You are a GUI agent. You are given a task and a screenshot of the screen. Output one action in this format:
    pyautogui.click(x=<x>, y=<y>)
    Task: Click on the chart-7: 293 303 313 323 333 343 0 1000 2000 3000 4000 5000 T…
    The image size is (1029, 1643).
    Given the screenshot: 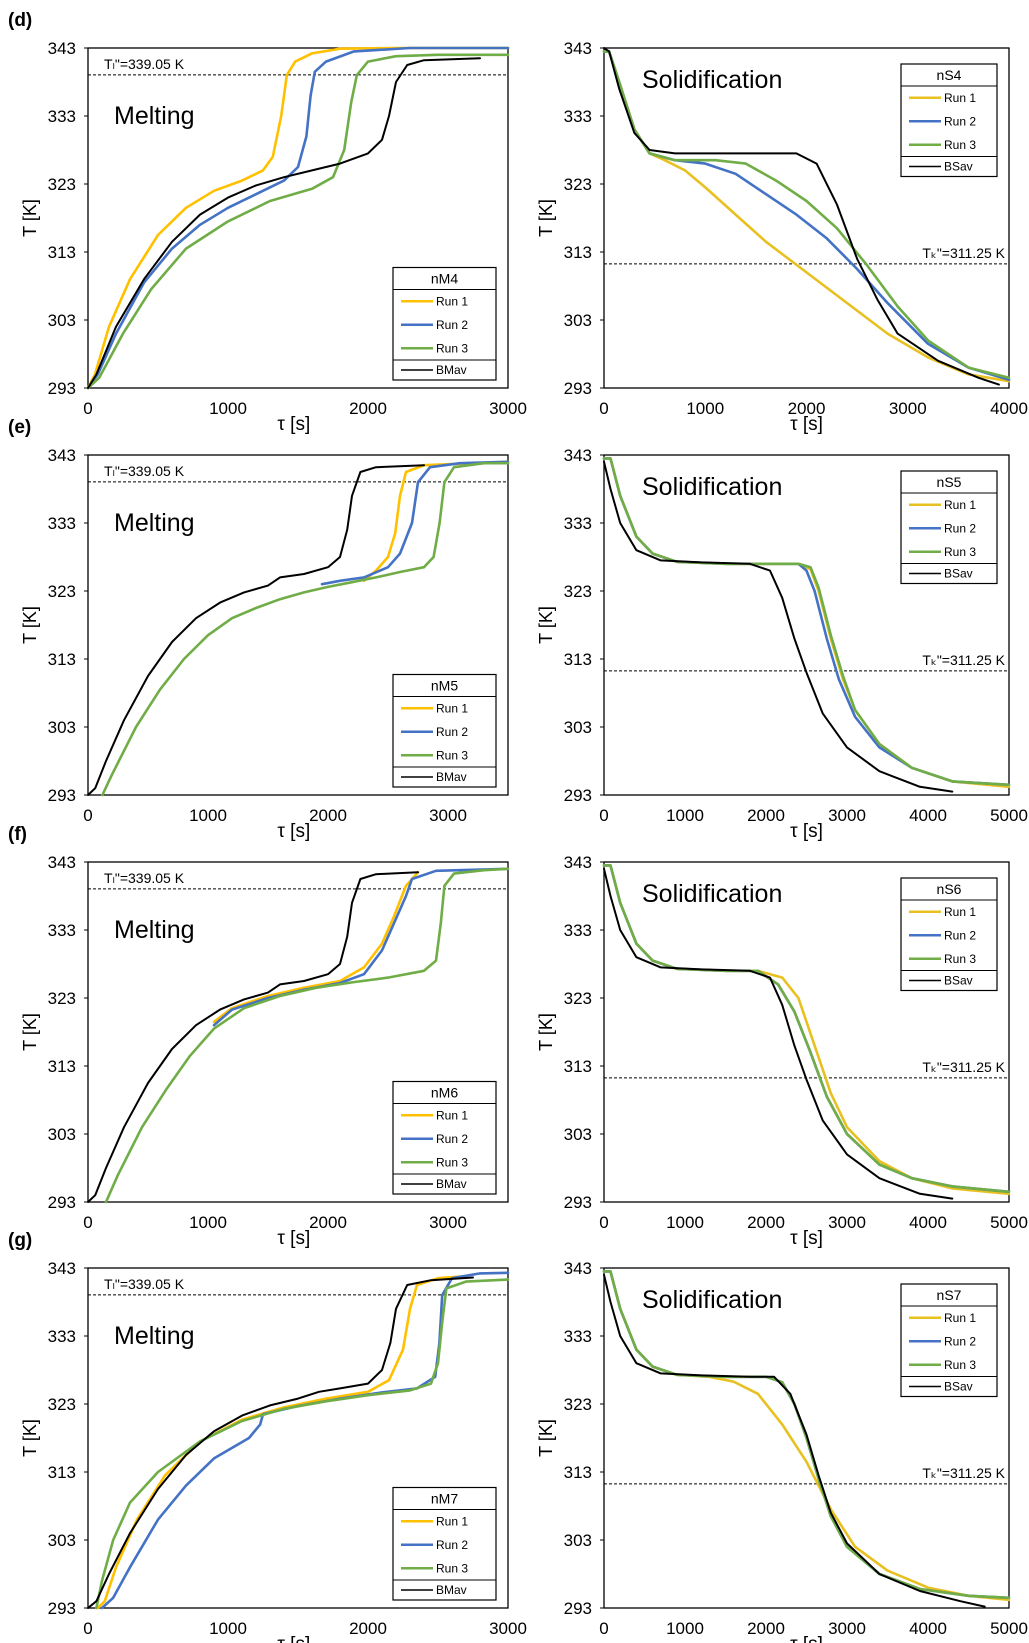 What is the action you would take?
    pyautogui.click(x=782, y=1451)
    